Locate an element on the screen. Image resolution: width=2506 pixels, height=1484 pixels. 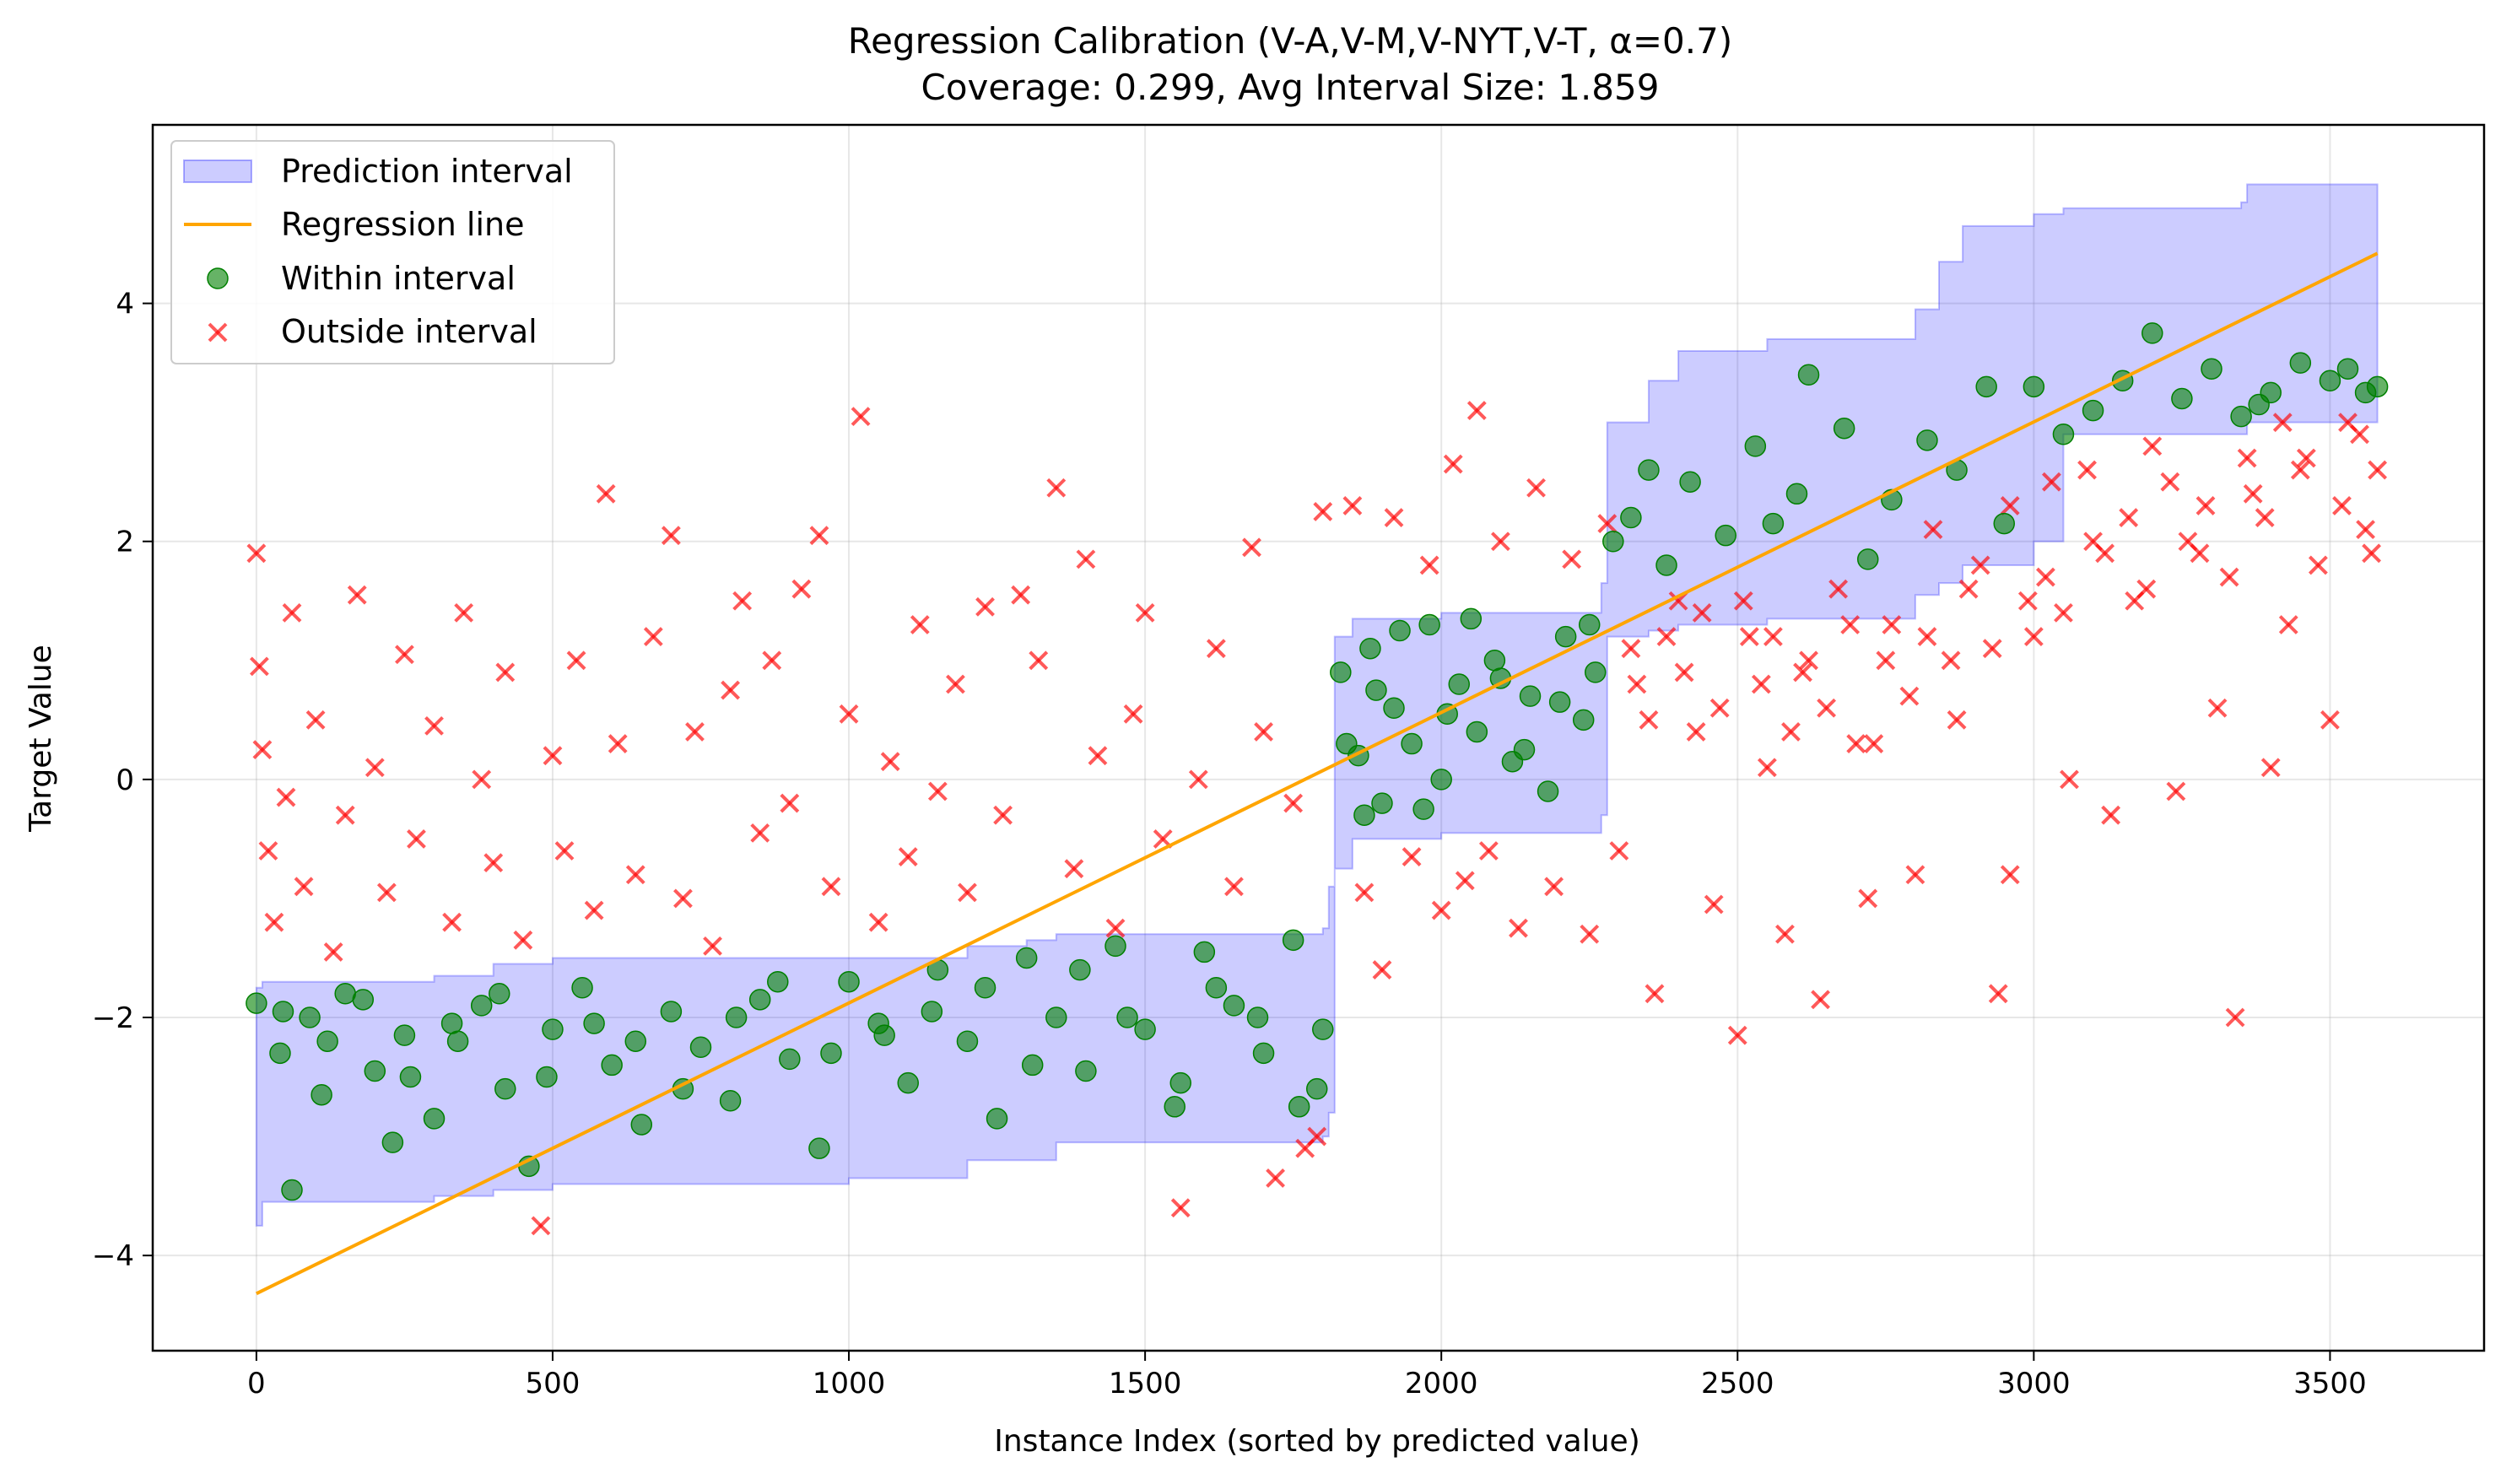
legend-interval-label: Prediction interval is located at coordinates (427, 171).